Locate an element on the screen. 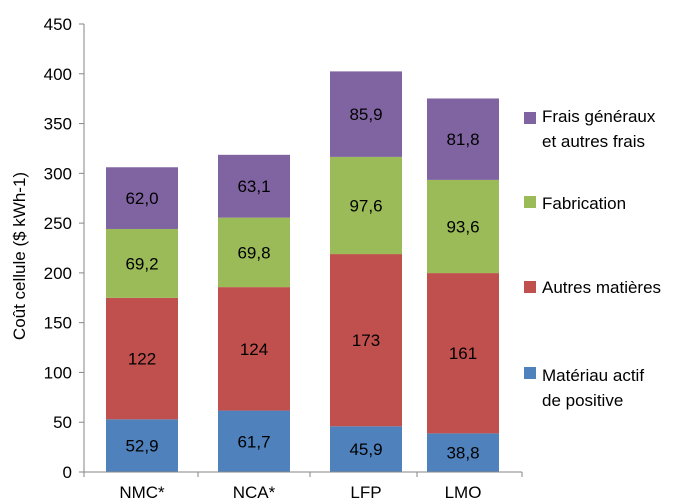  data-label: 45,9 is located at coordinates (365, 449).